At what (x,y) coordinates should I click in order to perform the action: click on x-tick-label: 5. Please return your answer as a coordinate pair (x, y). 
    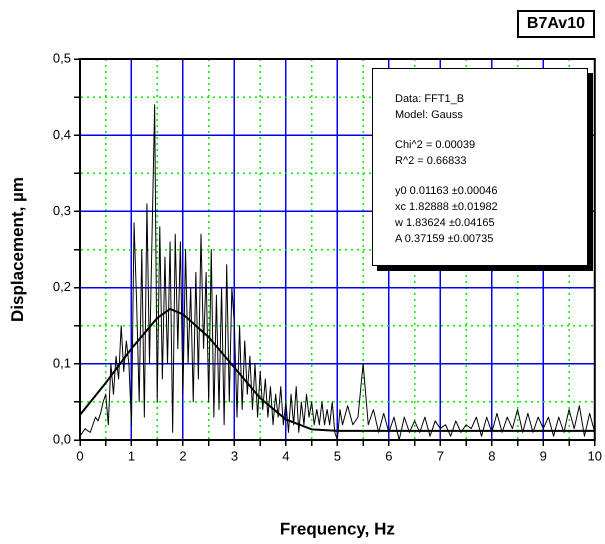
    Looking at the image, I should click on (337, 456).